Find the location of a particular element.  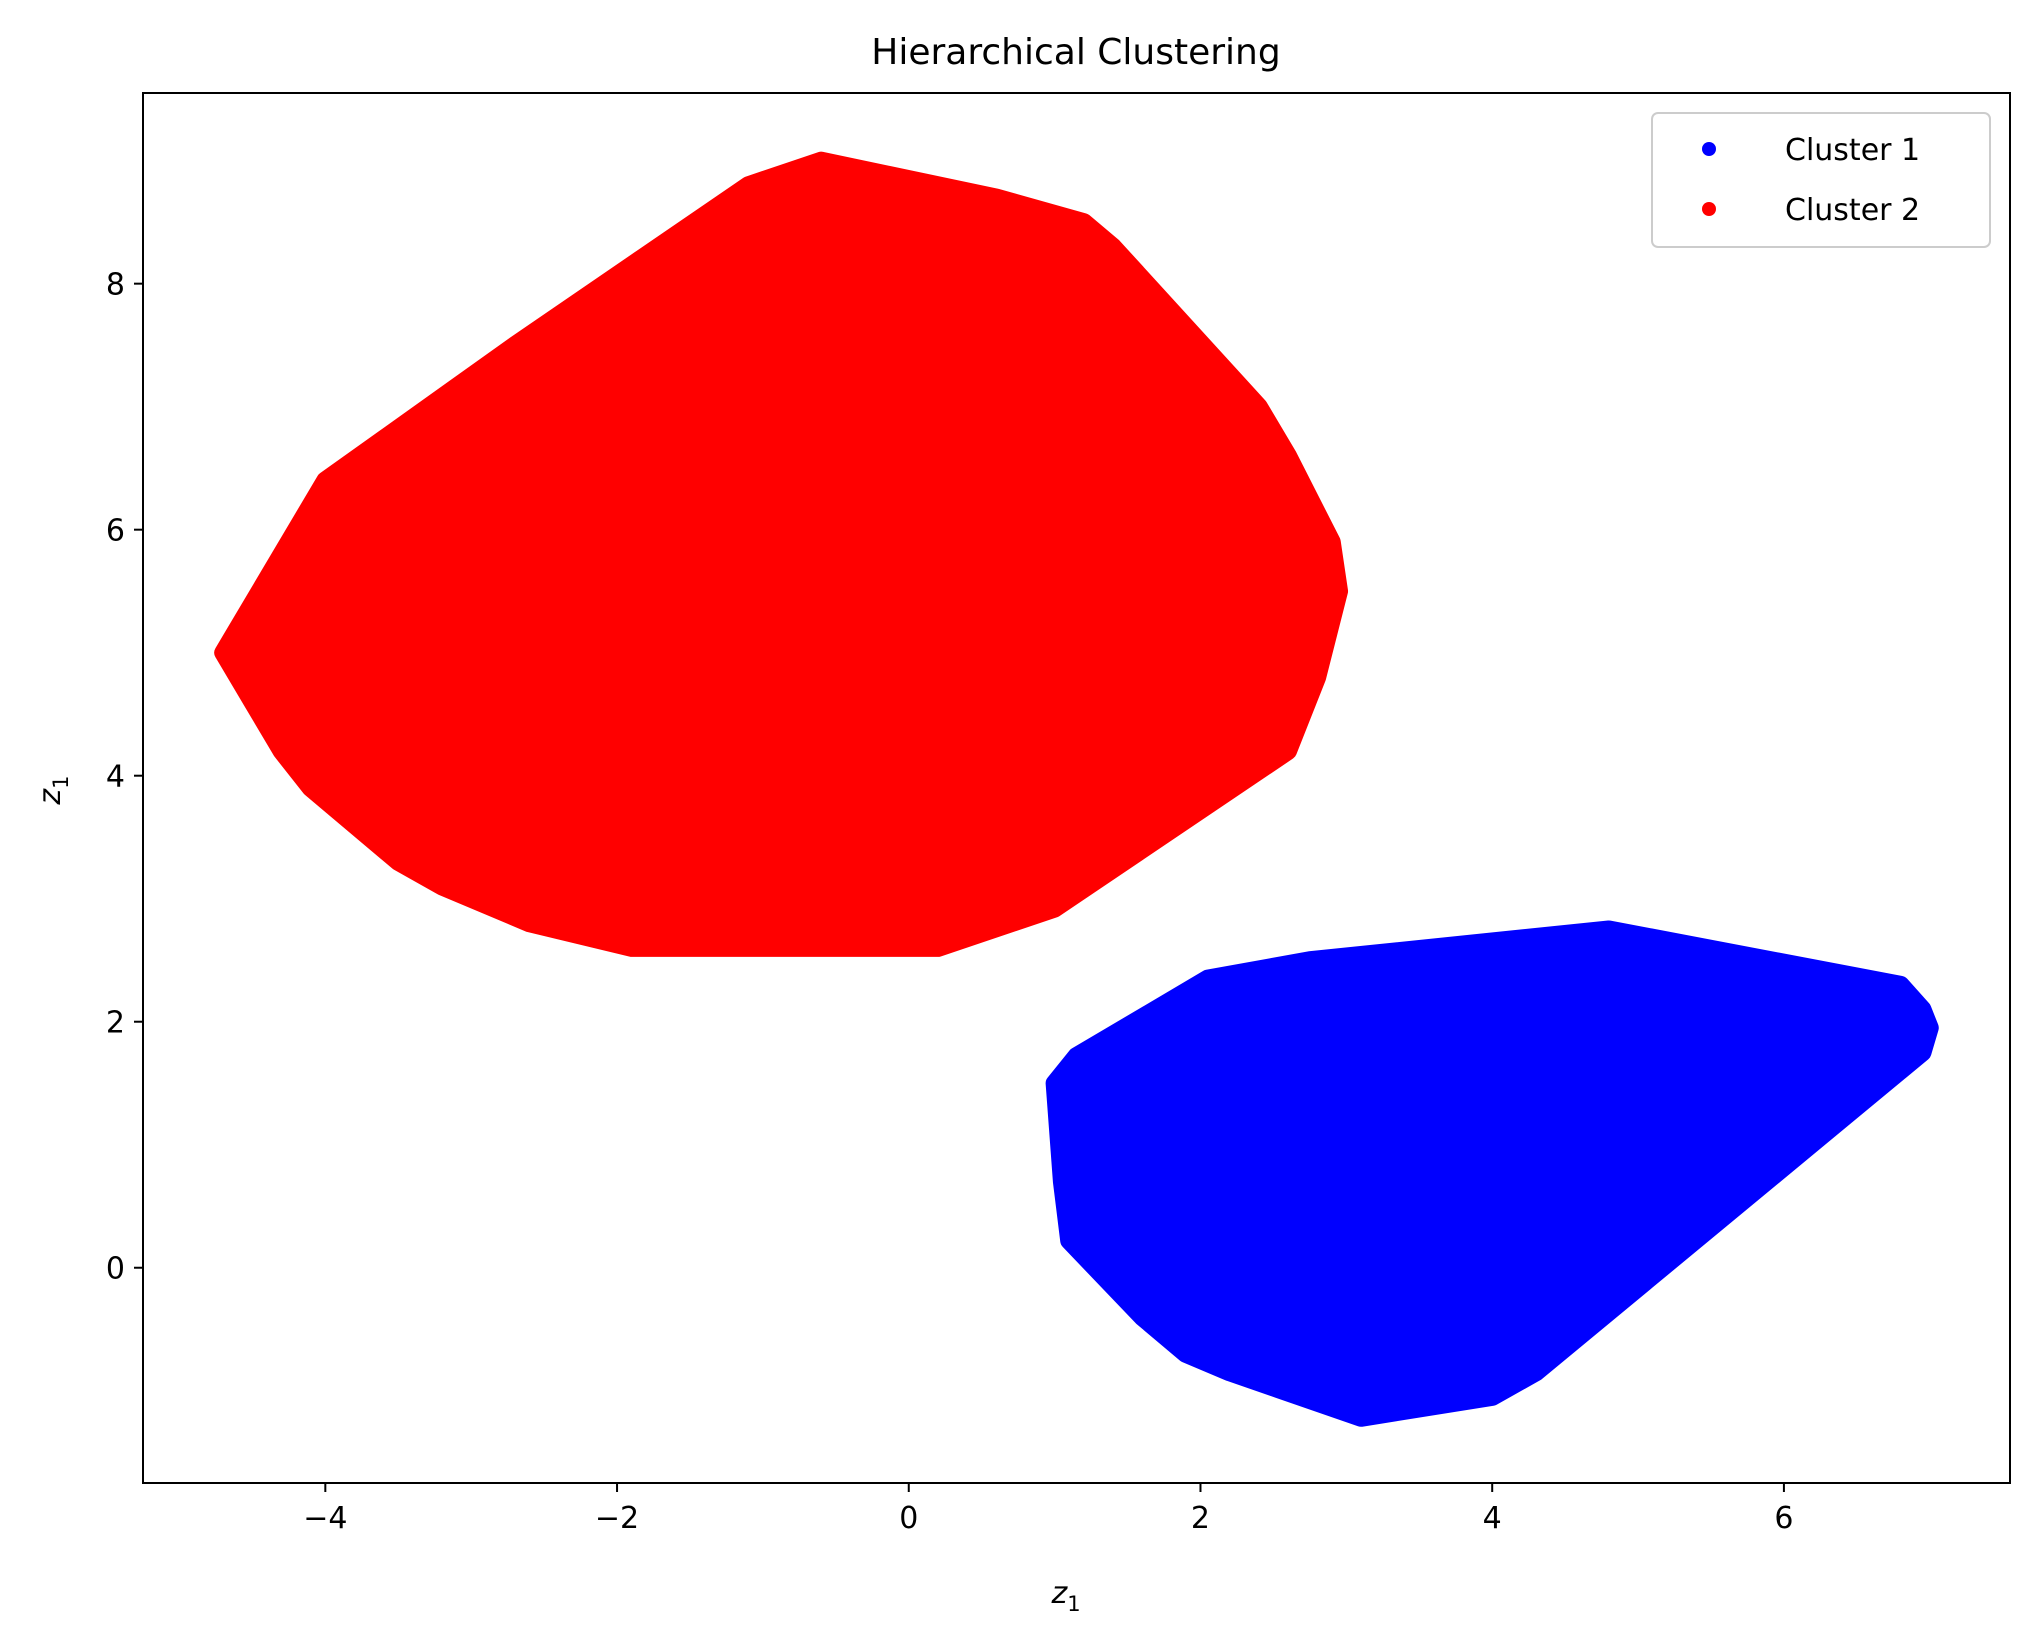

x-tick-label: 0 is located at coordinates (908, 1518).